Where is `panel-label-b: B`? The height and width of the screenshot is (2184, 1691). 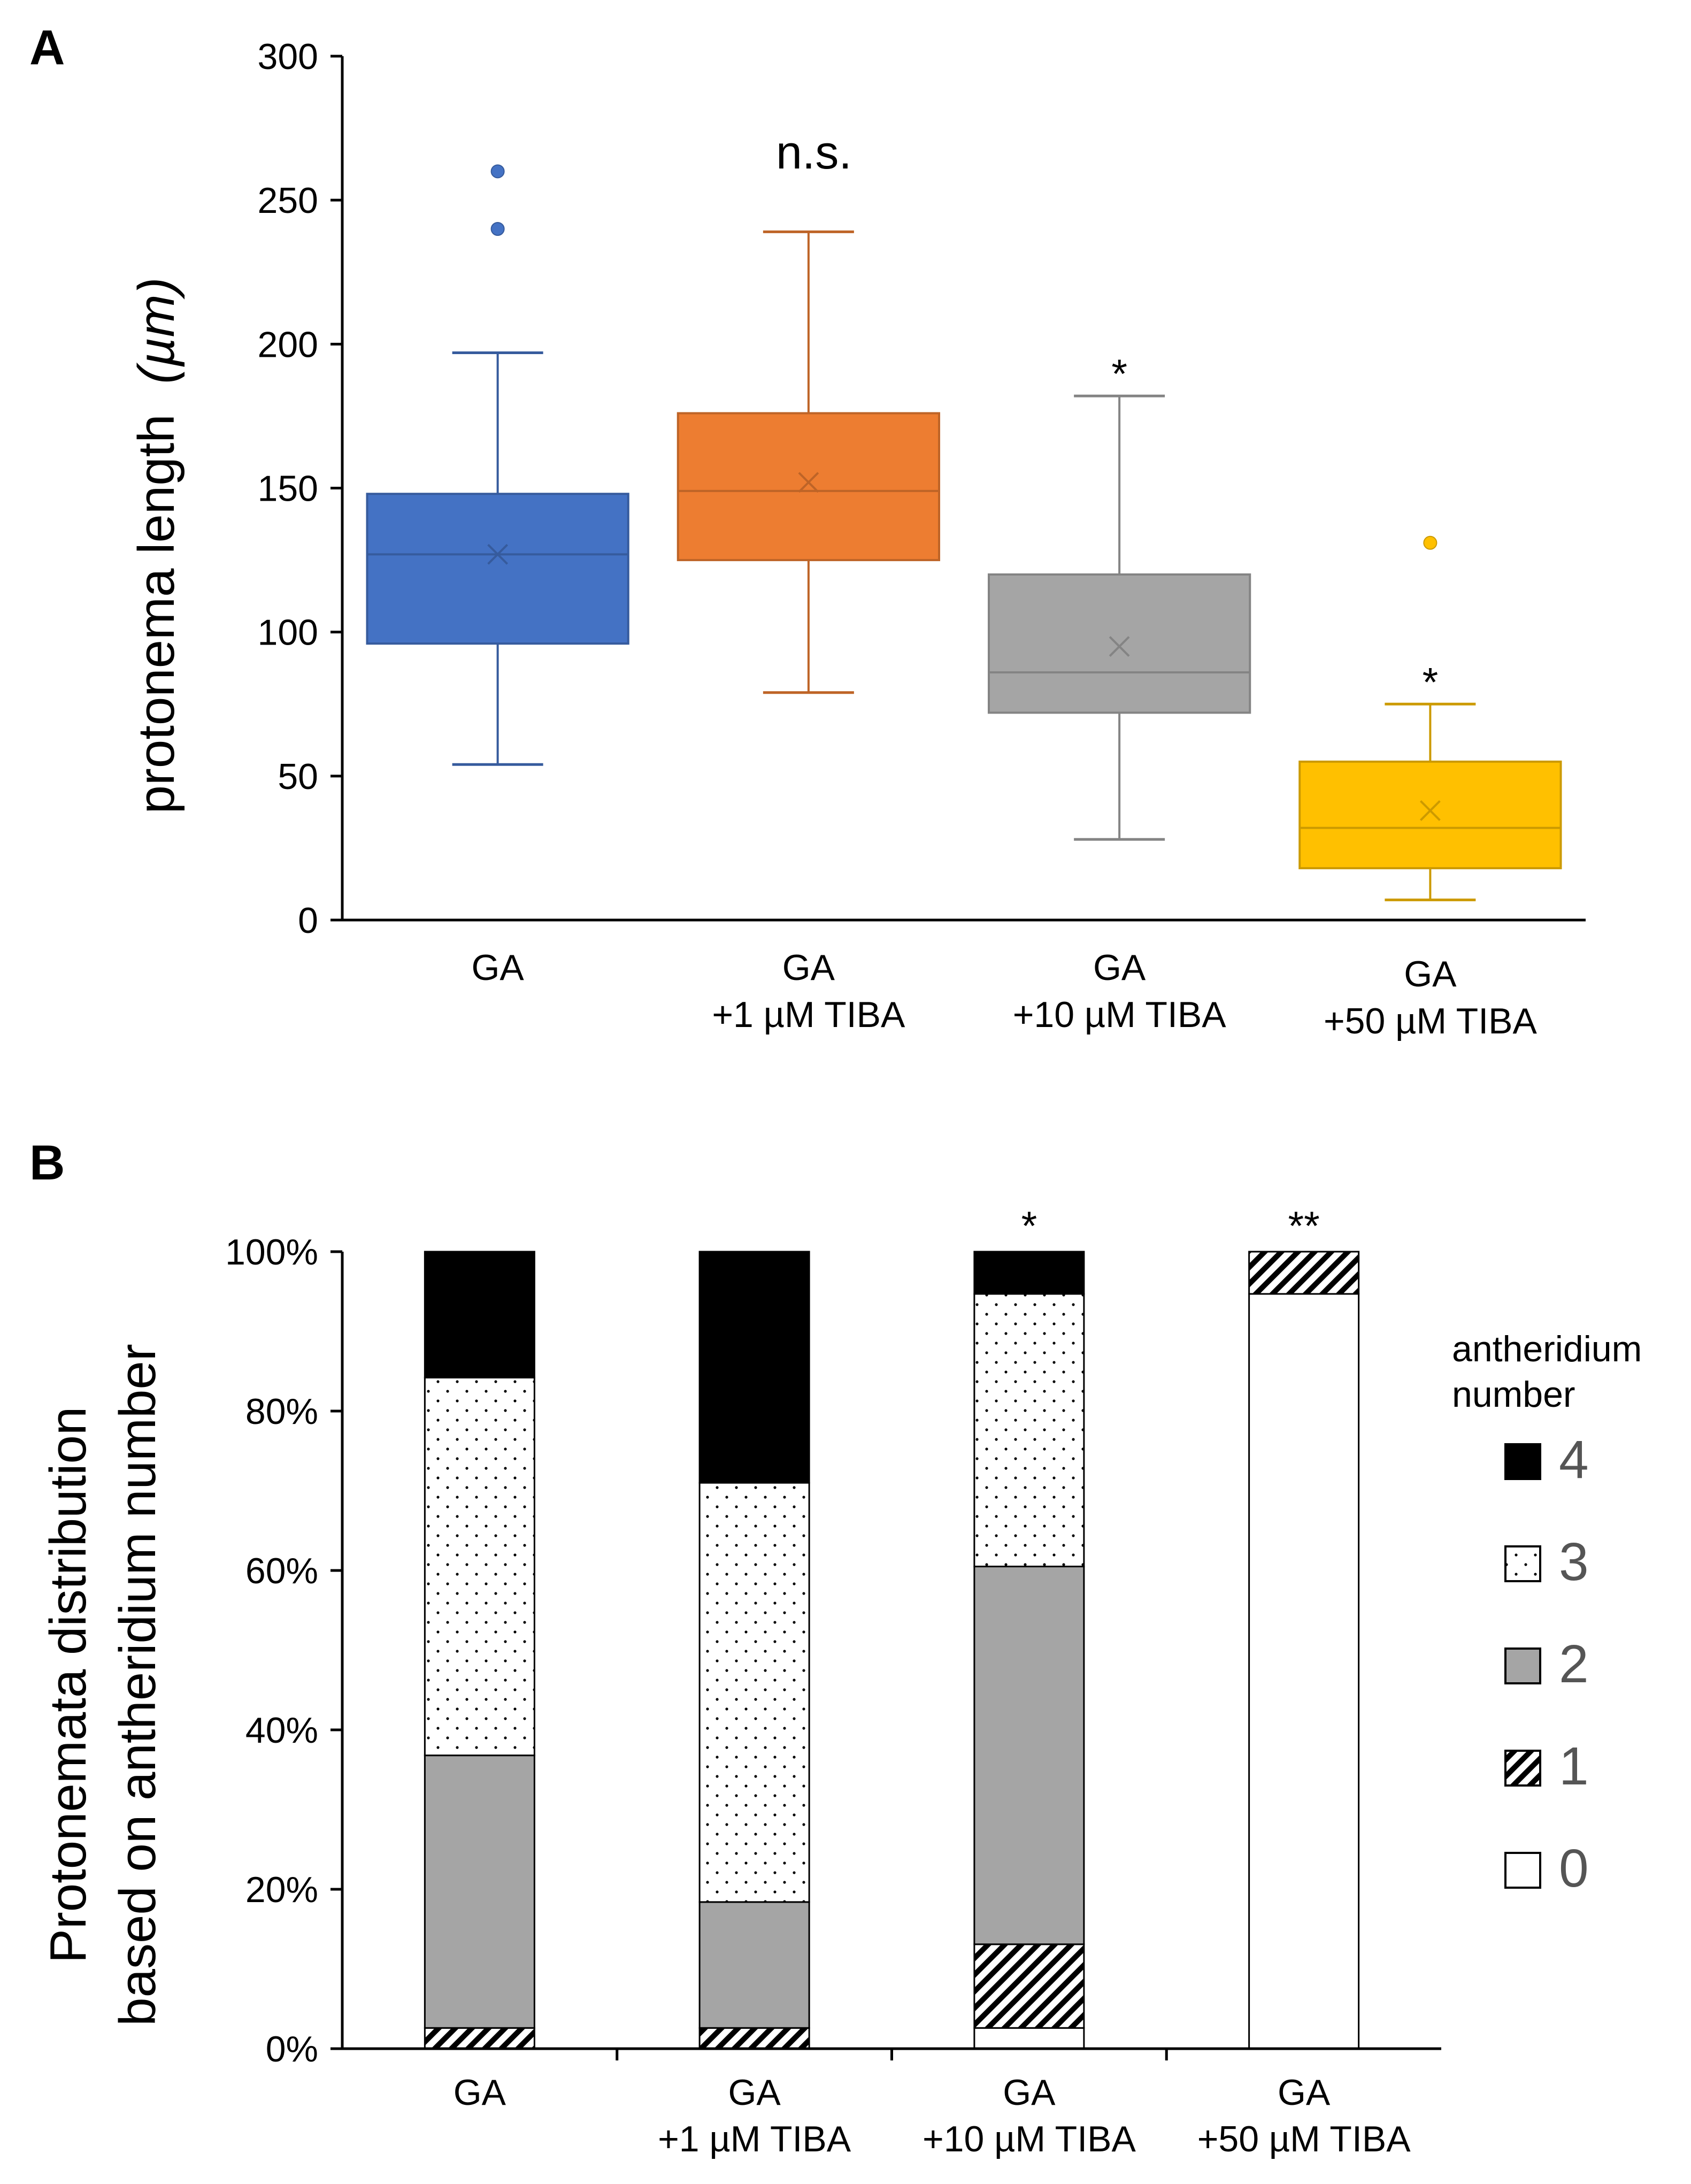
panel-label-b: B is located at coordinates (47, 1163).